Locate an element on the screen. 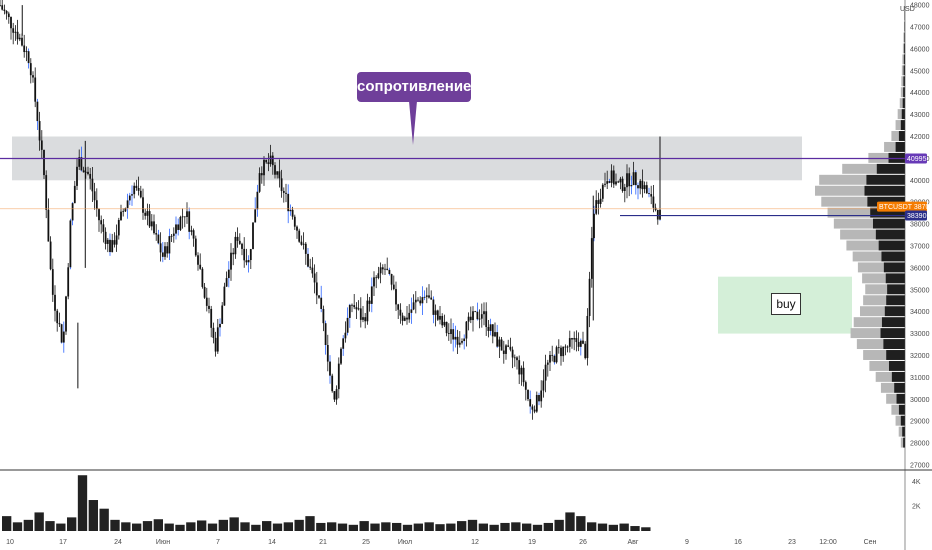  time-tick-label: 16 is located at coordinates (738, 542).